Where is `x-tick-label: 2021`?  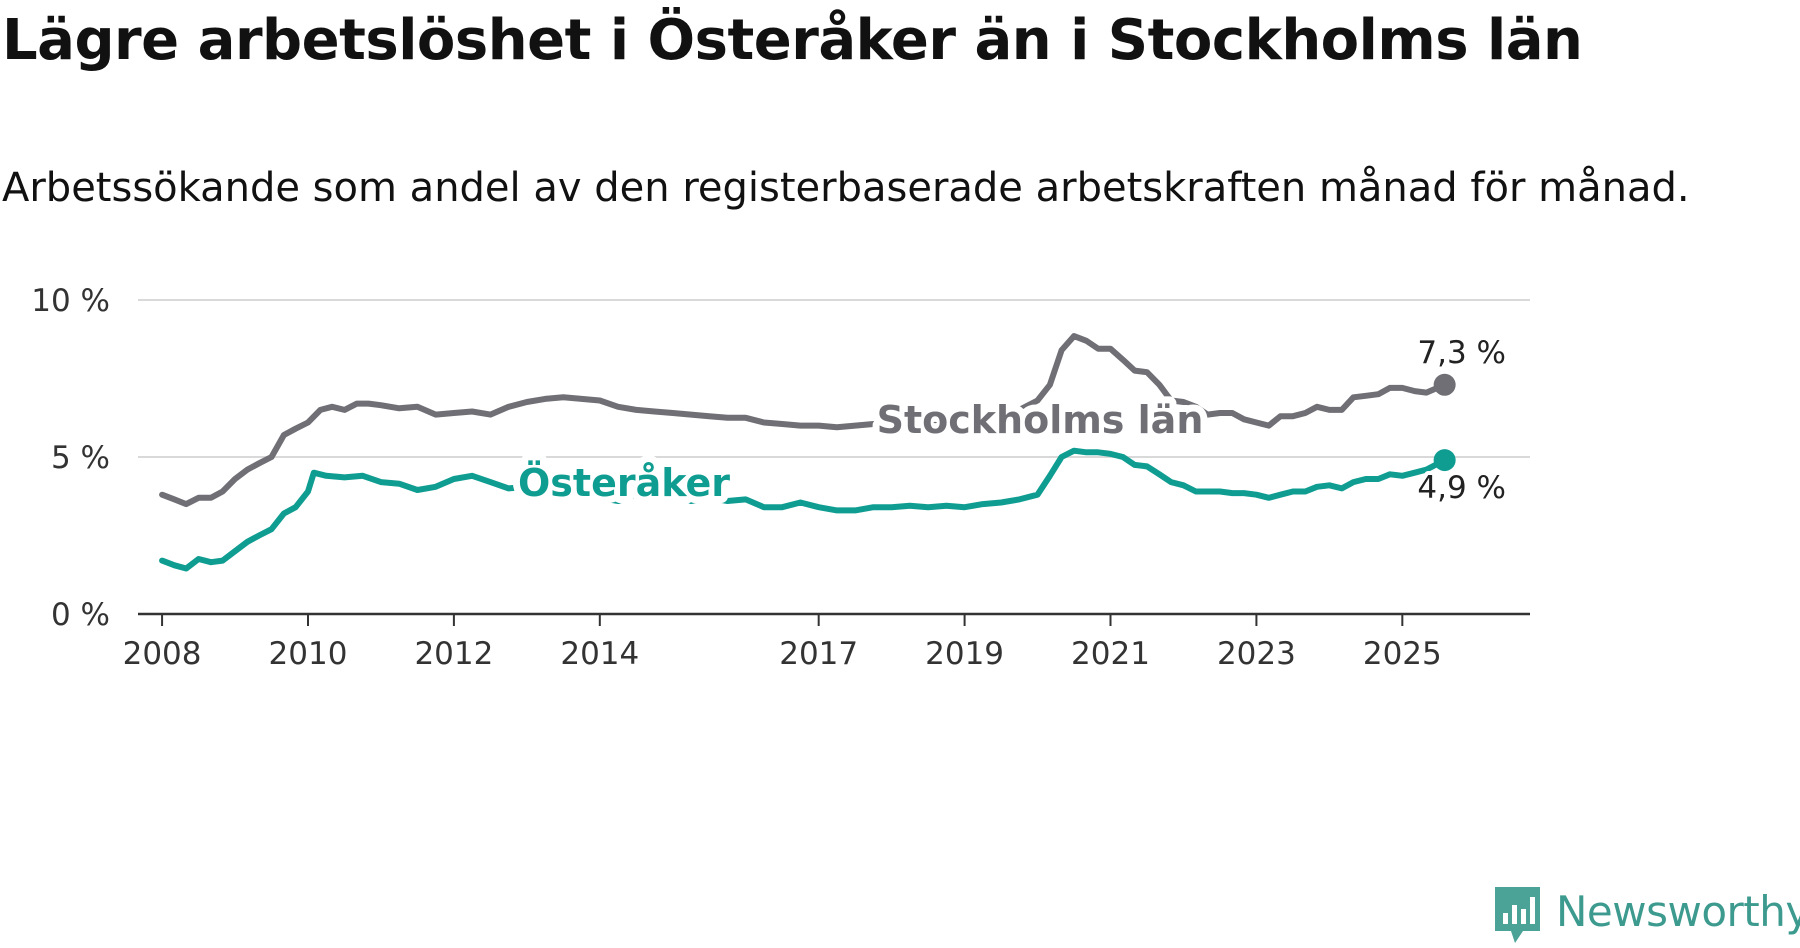
x-tick-label: 2021 is located at coordinates (1110, 654).